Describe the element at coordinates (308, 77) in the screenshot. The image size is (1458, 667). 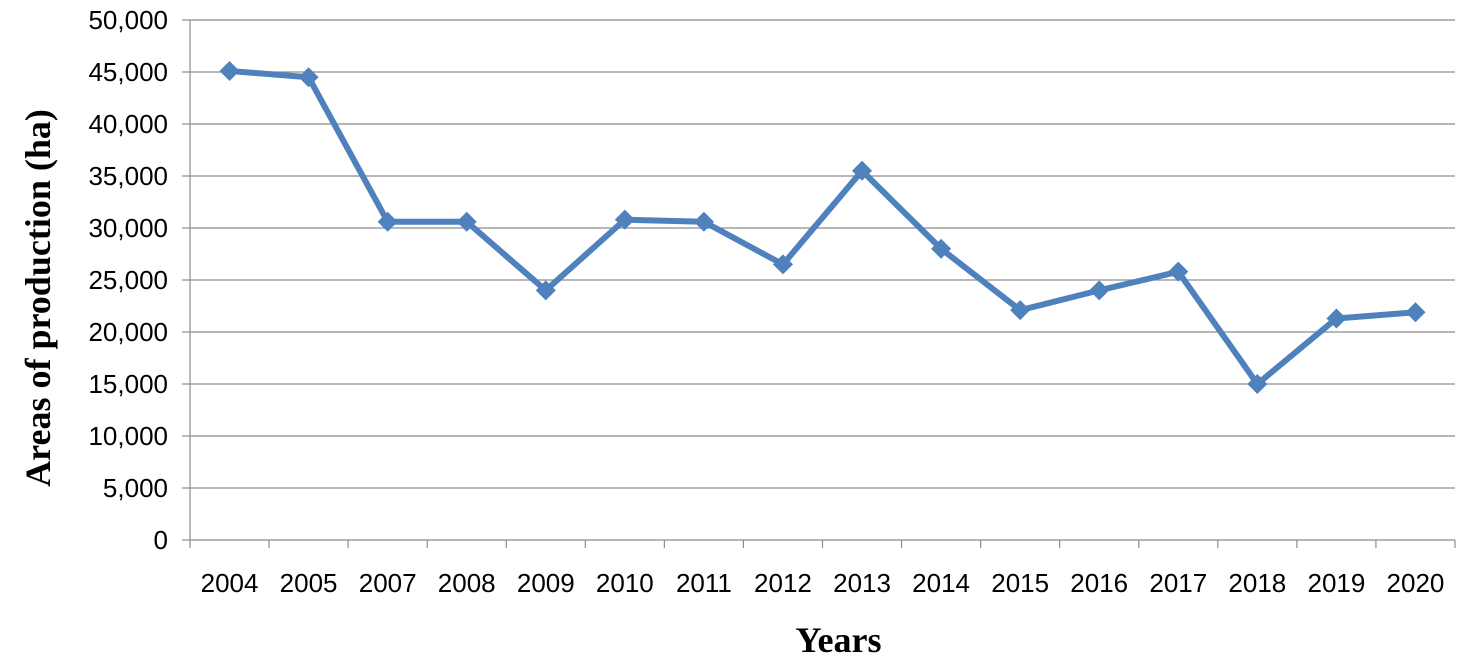
I see `data-point-2005` at that location.